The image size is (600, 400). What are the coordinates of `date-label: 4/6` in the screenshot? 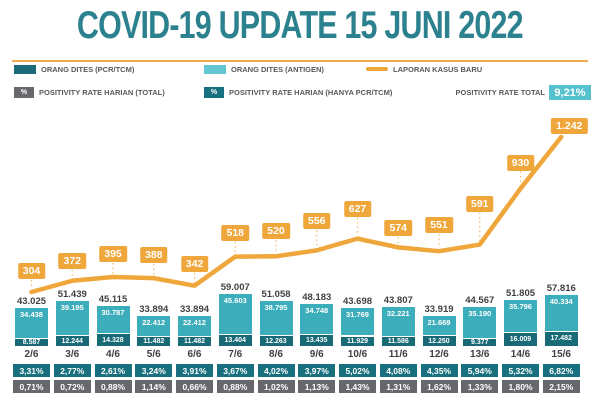 It's located at (113, 354).